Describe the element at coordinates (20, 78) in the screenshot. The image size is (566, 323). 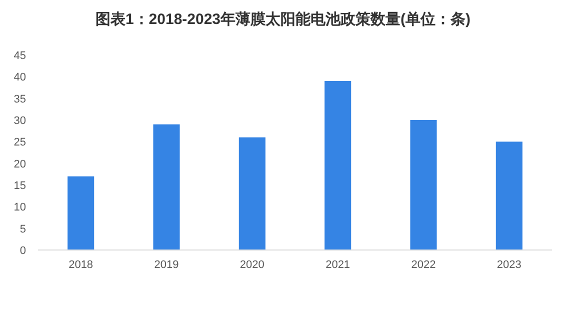
I see `y-tick-label: 40` at that location.